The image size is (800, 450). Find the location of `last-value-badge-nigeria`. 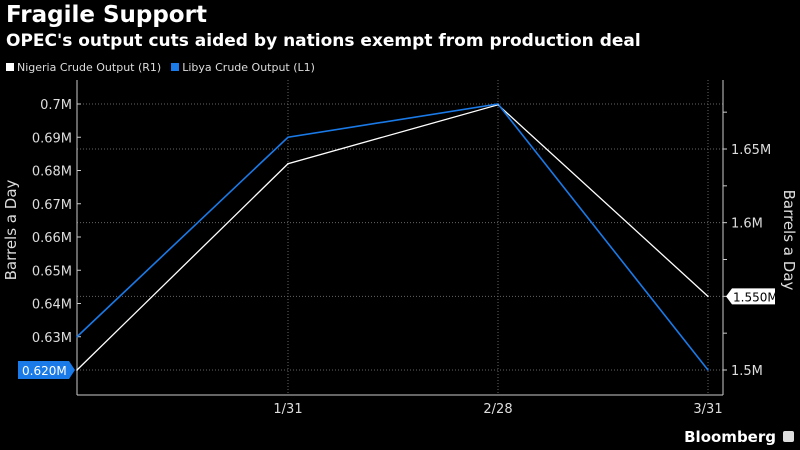

last-value-badge-nigeria is located at coordinates (750, 296).